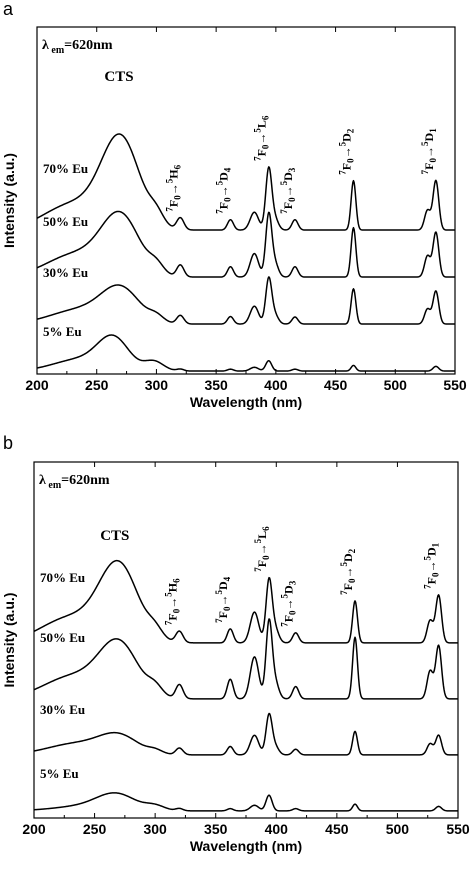  Describe the element at coordinates (8, 443) in the screenshot. I see `panel-label-b: b` at that location.